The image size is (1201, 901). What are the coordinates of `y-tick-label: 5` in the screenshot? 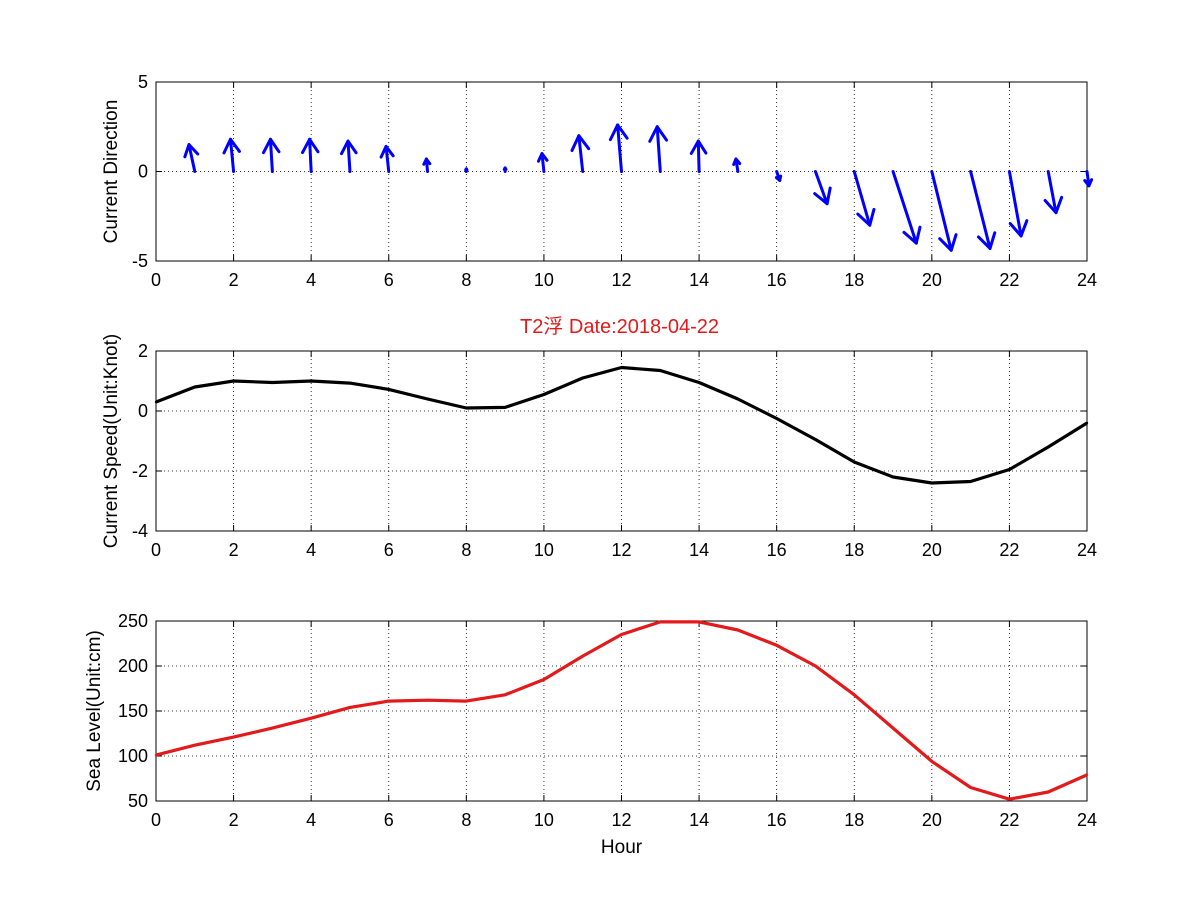 It's located at (143, 82).